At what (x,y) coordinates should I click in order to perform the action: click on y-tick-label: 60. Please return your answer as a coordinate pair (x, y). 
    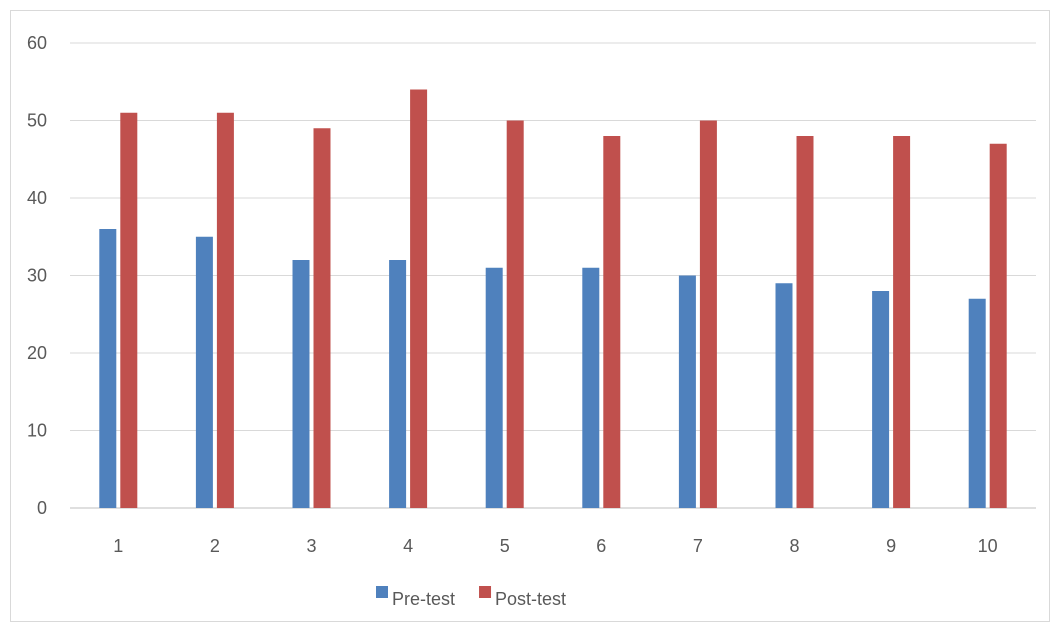
    Looking at the image, I should click on (37, 43).